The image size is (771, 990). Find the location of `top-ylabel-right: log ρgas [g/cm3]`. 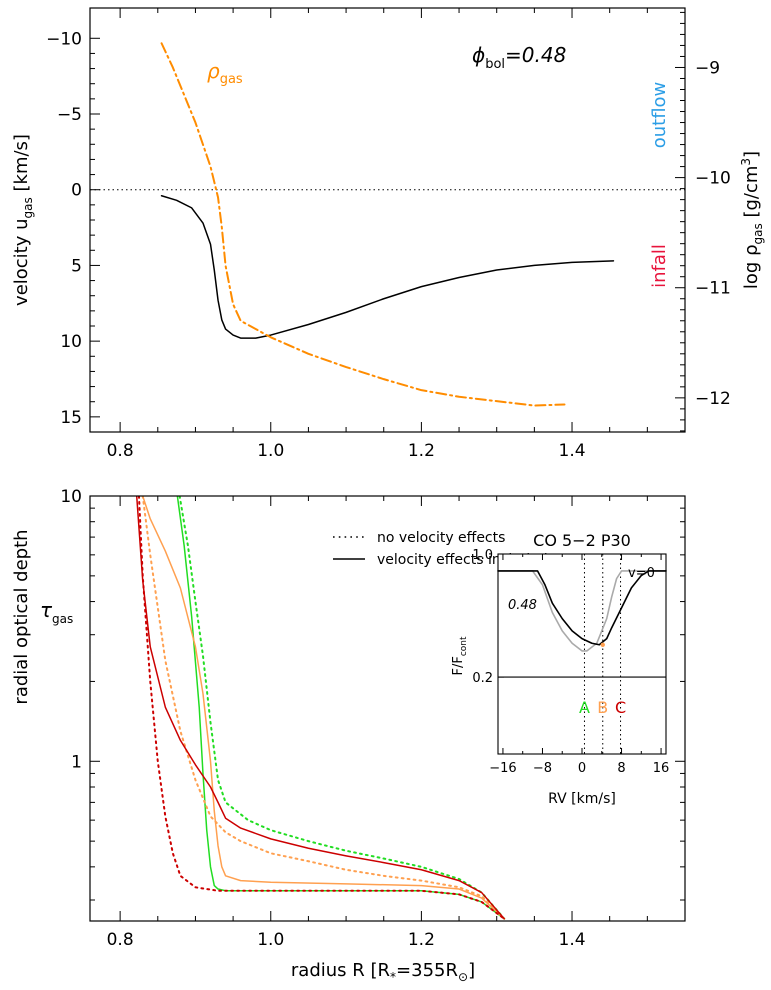

top-ylabel-right: log ρgas [g/cm3] is located at coordinates (752, 220).